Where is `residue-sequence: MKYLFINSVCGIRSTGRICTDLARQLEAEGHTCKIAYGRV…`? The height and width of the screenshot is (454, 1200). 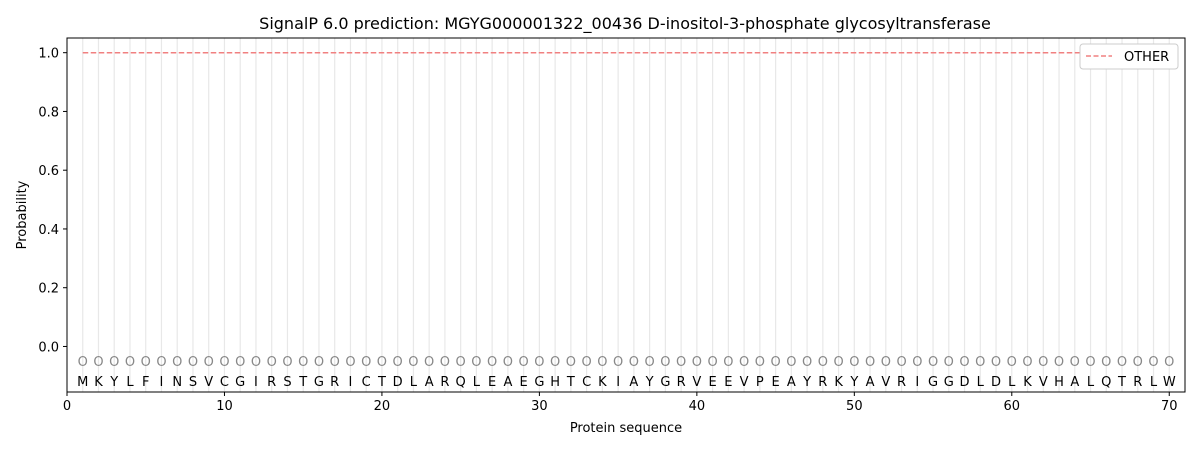
residue-sequence: MKYLFINSVCGIRSTGRICTDLARQLEAEGHTCKIAYGRV… is located at coordinates (626, 382).